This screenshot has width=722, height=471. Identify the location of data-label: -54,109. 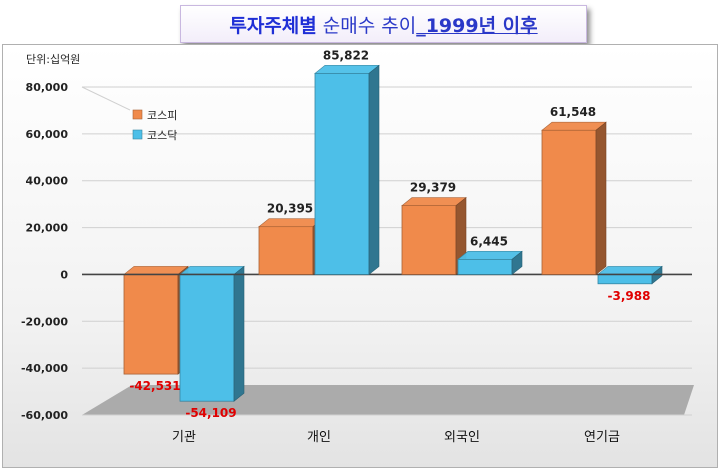
(210, 413).